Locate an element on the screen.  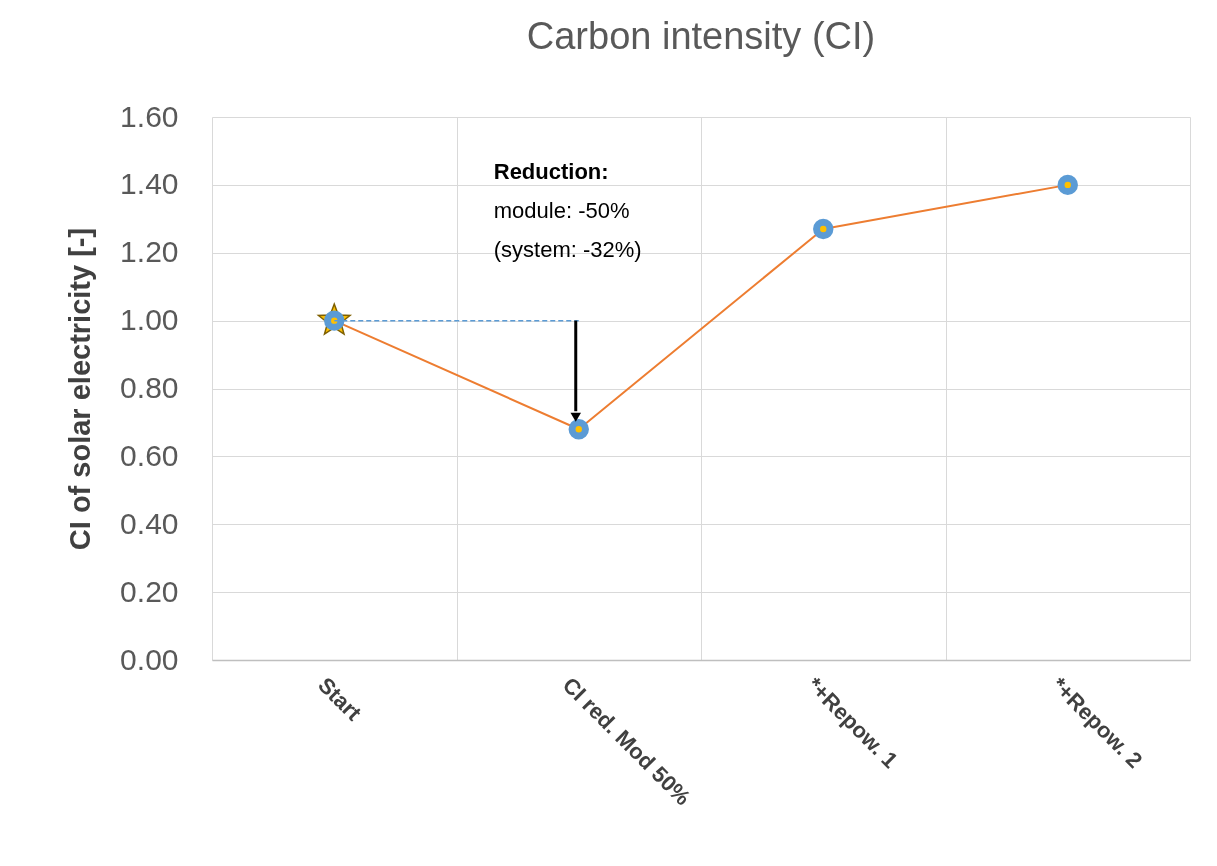
y-tick-label: 0.40 is located at coordinates (149, 523).